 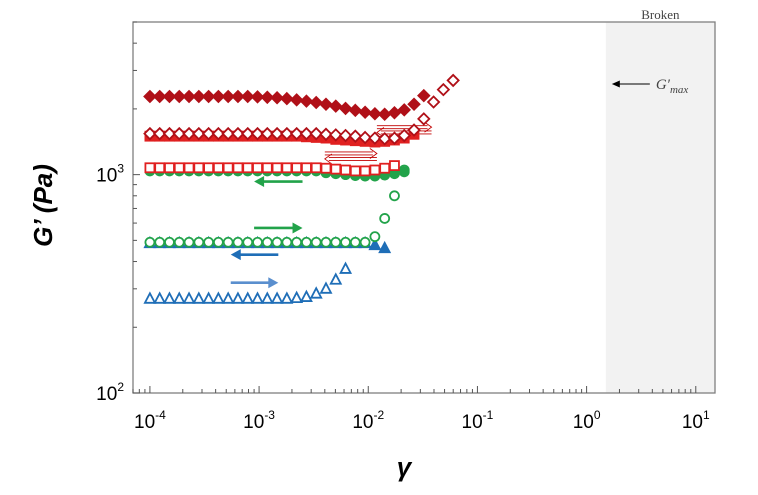 I want to click on x-tick-label: 10⁻³, so click(x=259, y=420).